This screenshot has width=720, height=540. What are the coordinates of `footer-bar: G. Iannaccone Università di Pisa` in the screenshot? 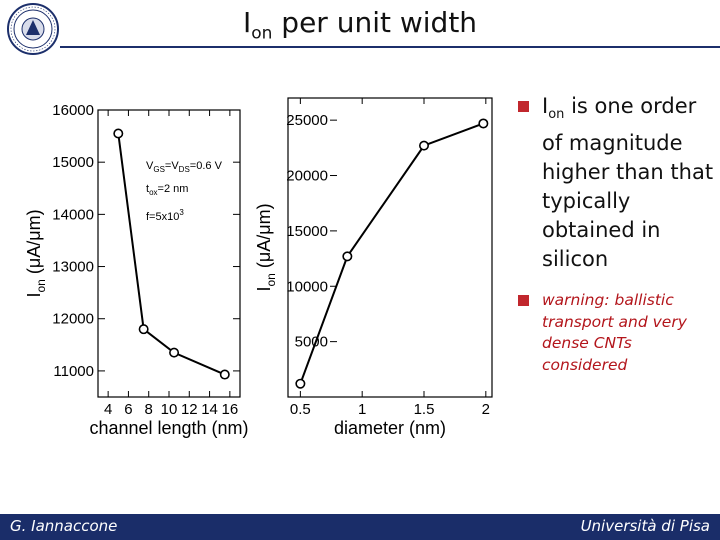 It's located at (360, 527).